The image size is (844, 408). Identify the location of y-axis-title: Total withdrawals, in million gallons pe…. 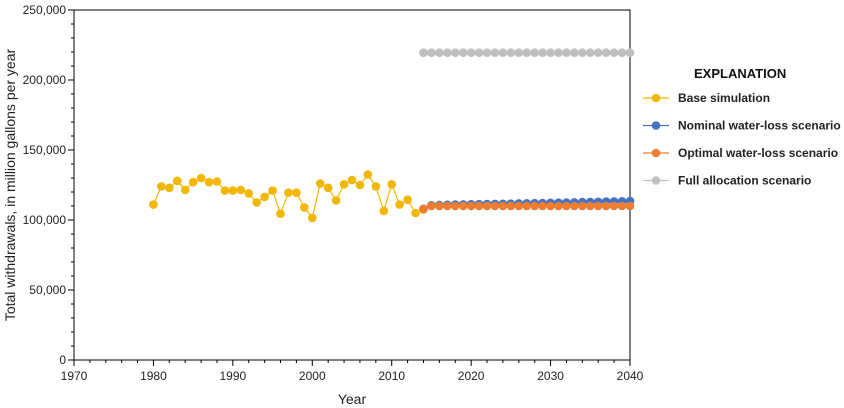
(10, 184).